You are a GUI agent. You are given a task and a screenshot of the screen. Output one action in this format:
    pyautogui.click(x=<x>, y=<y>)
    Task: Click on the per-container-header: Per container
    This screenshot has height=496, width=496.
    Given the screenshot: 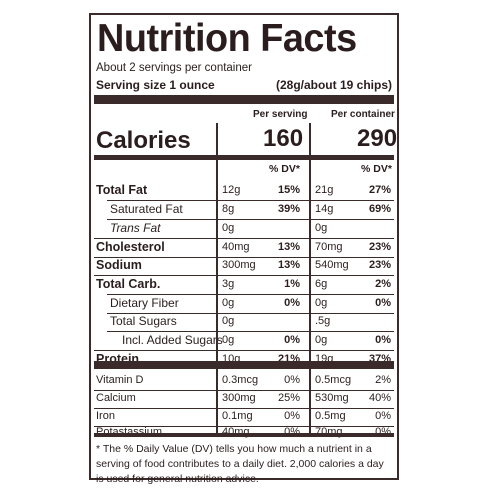 What is the action you would take?
    pyautogui.click(x=363, y=114)
    